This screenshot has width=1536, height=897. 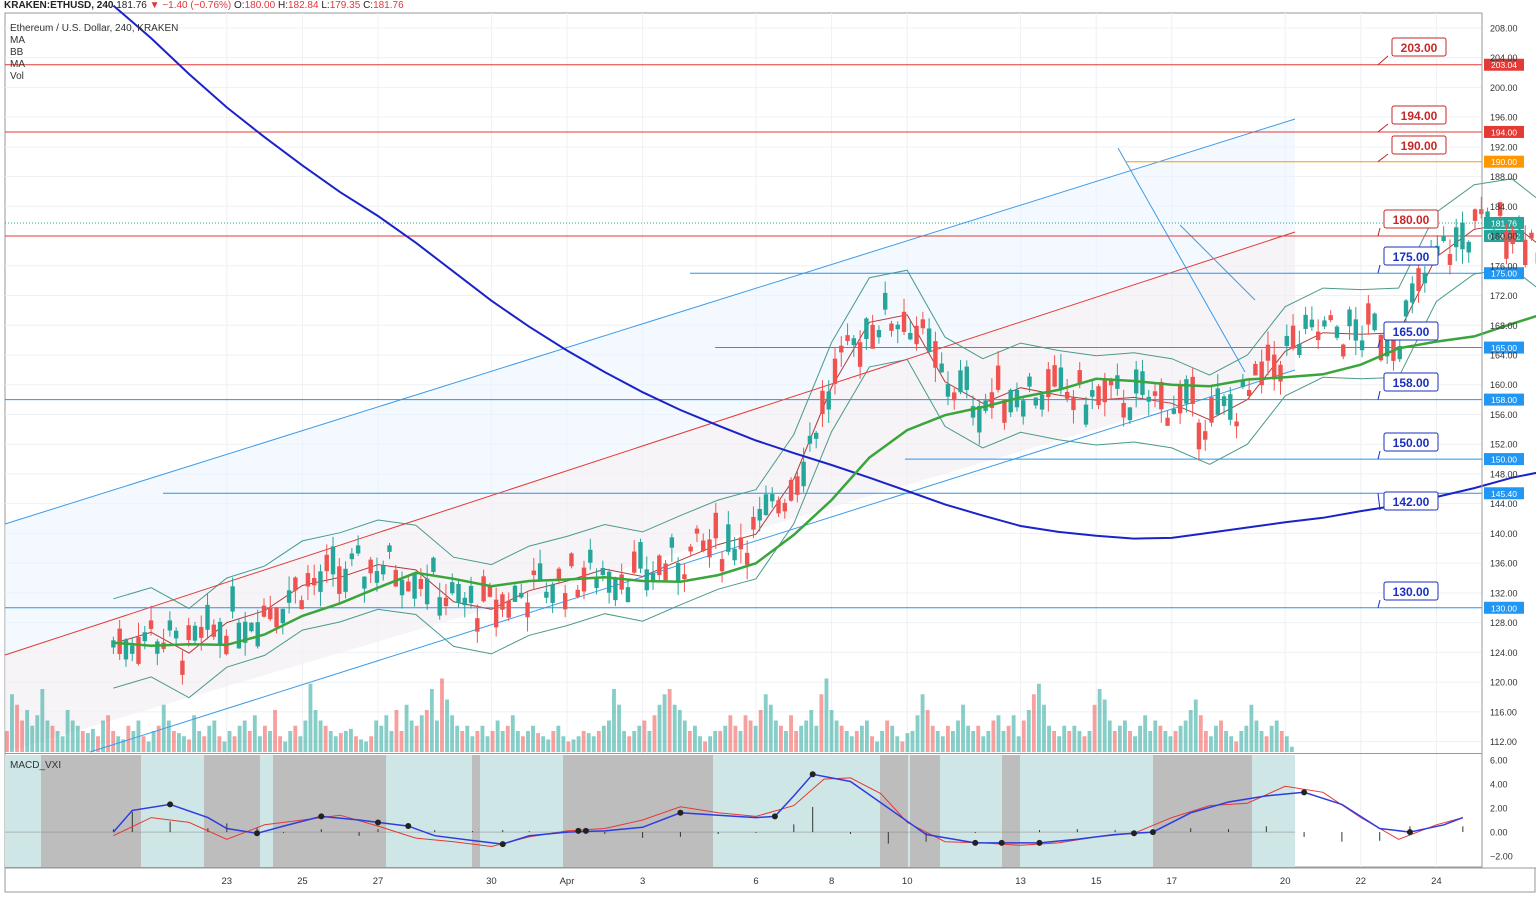 I want to click on macd-title: MACD_VXI, so click(x=36, y=765).